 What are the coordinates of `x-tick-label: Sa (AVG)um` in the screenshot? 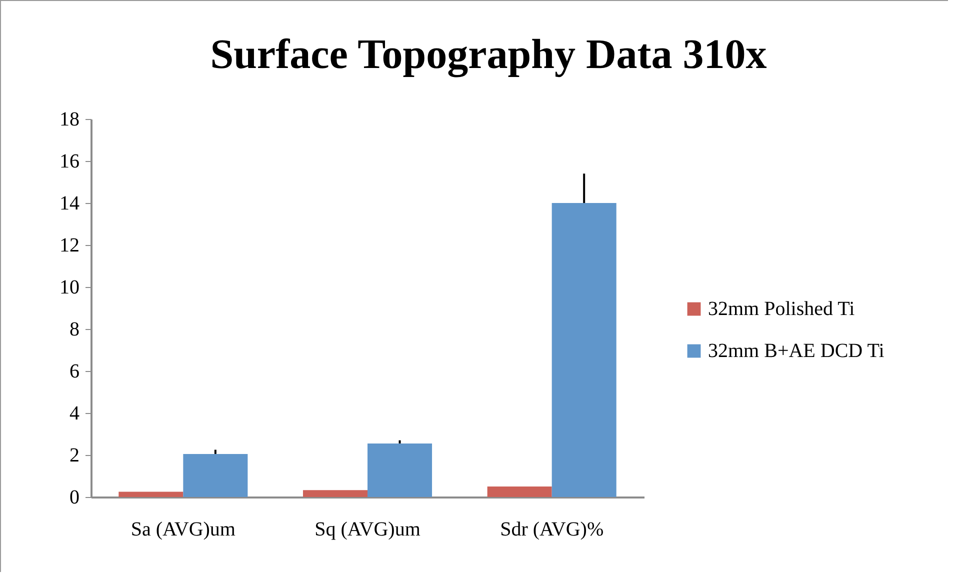 It's located at (183, 529).